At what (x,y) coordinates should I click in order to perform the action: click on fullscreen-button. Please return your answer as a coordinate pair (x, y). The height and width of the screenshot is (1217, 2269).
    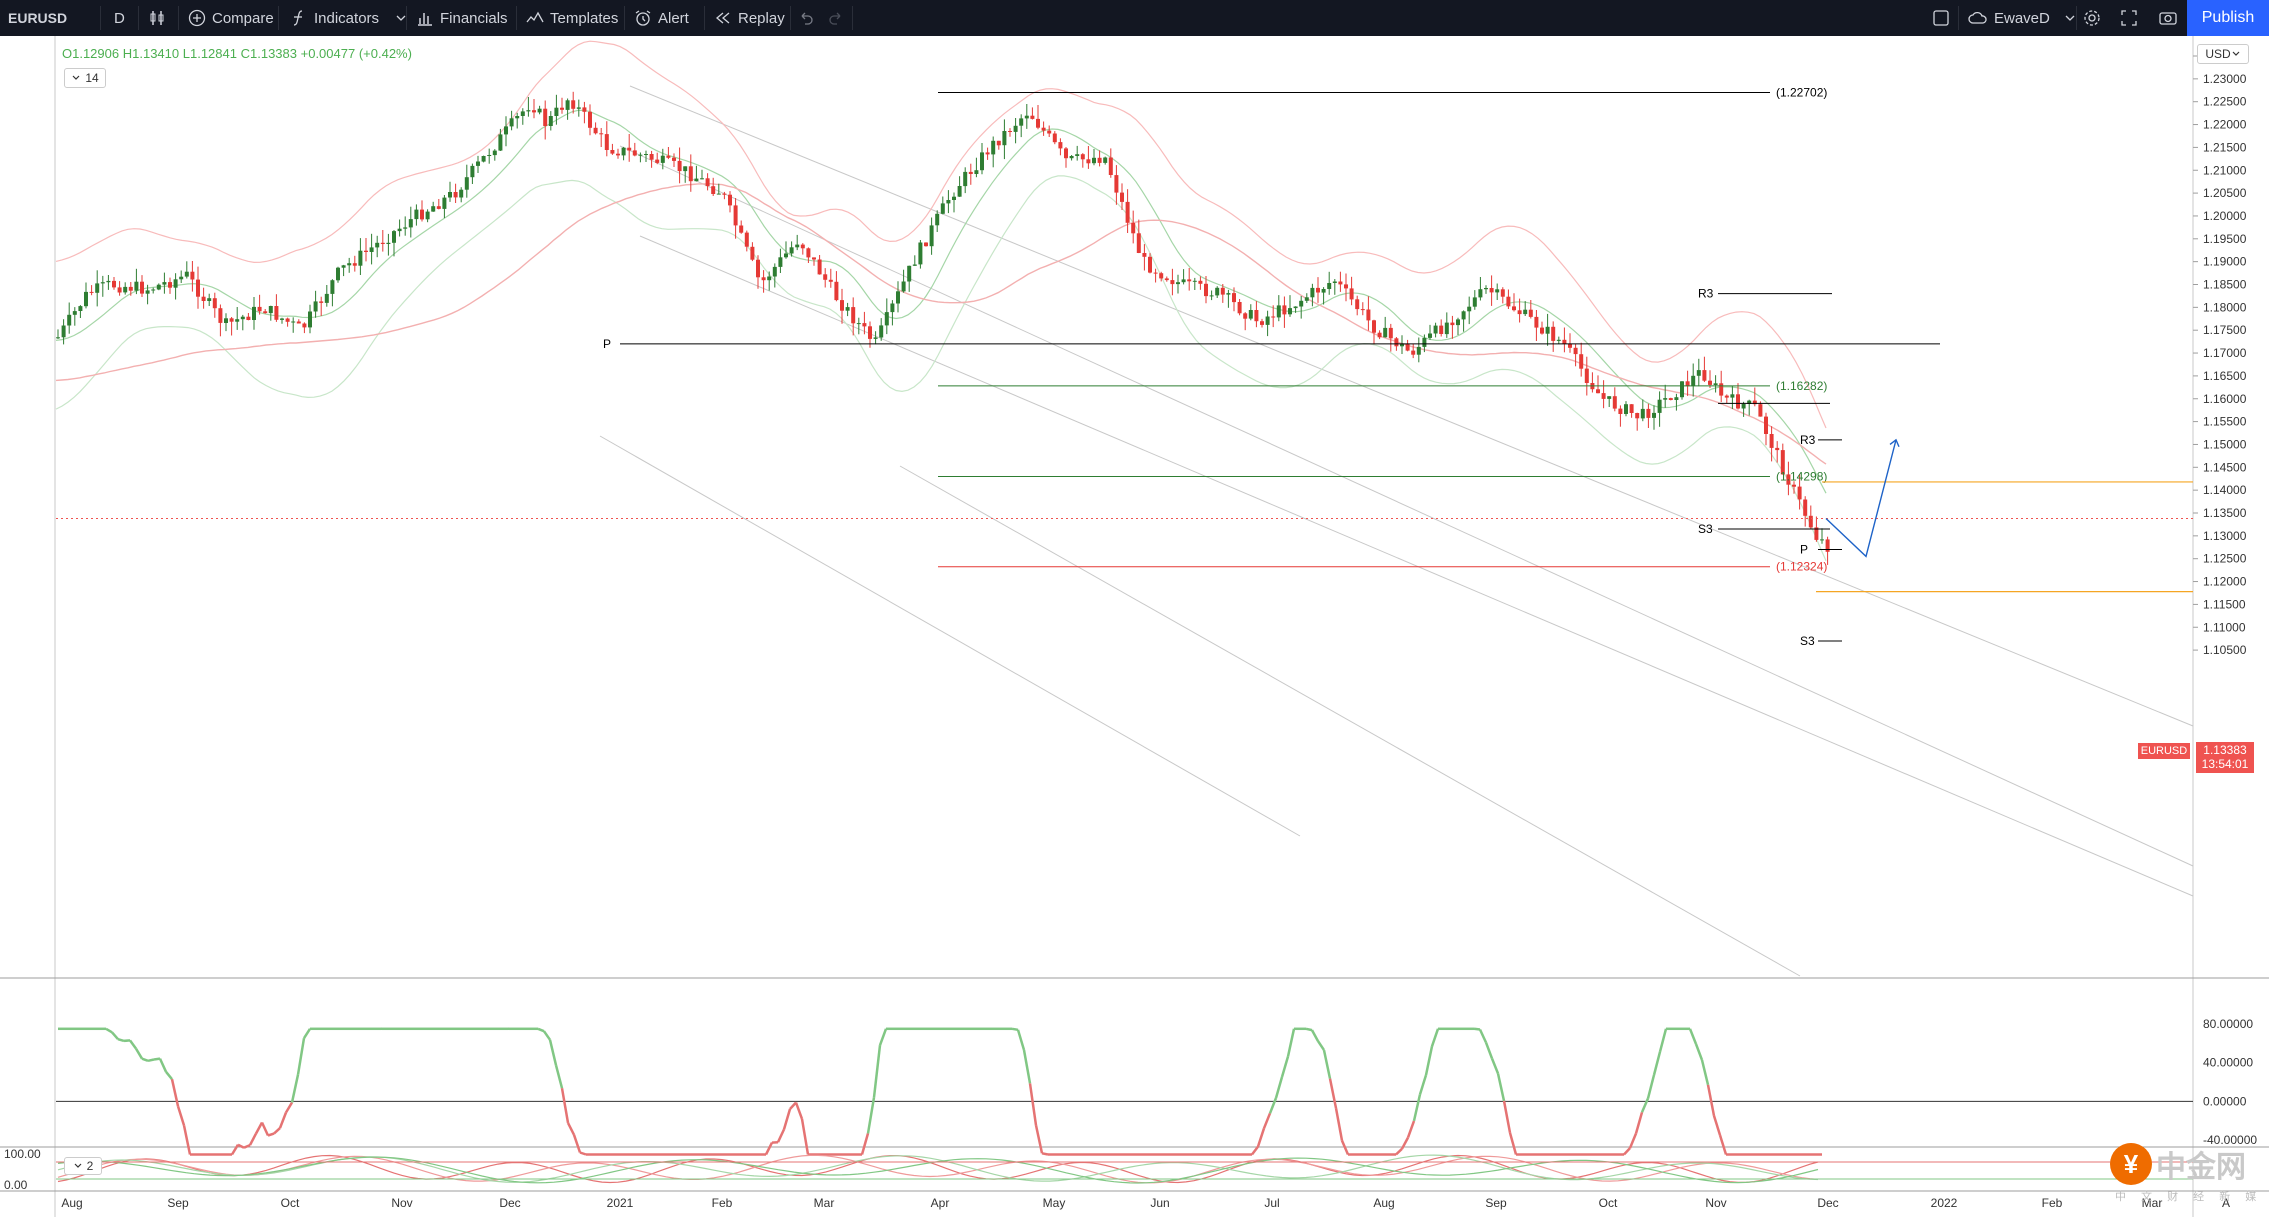
    Looking at the image, I should click on (2129, 18).